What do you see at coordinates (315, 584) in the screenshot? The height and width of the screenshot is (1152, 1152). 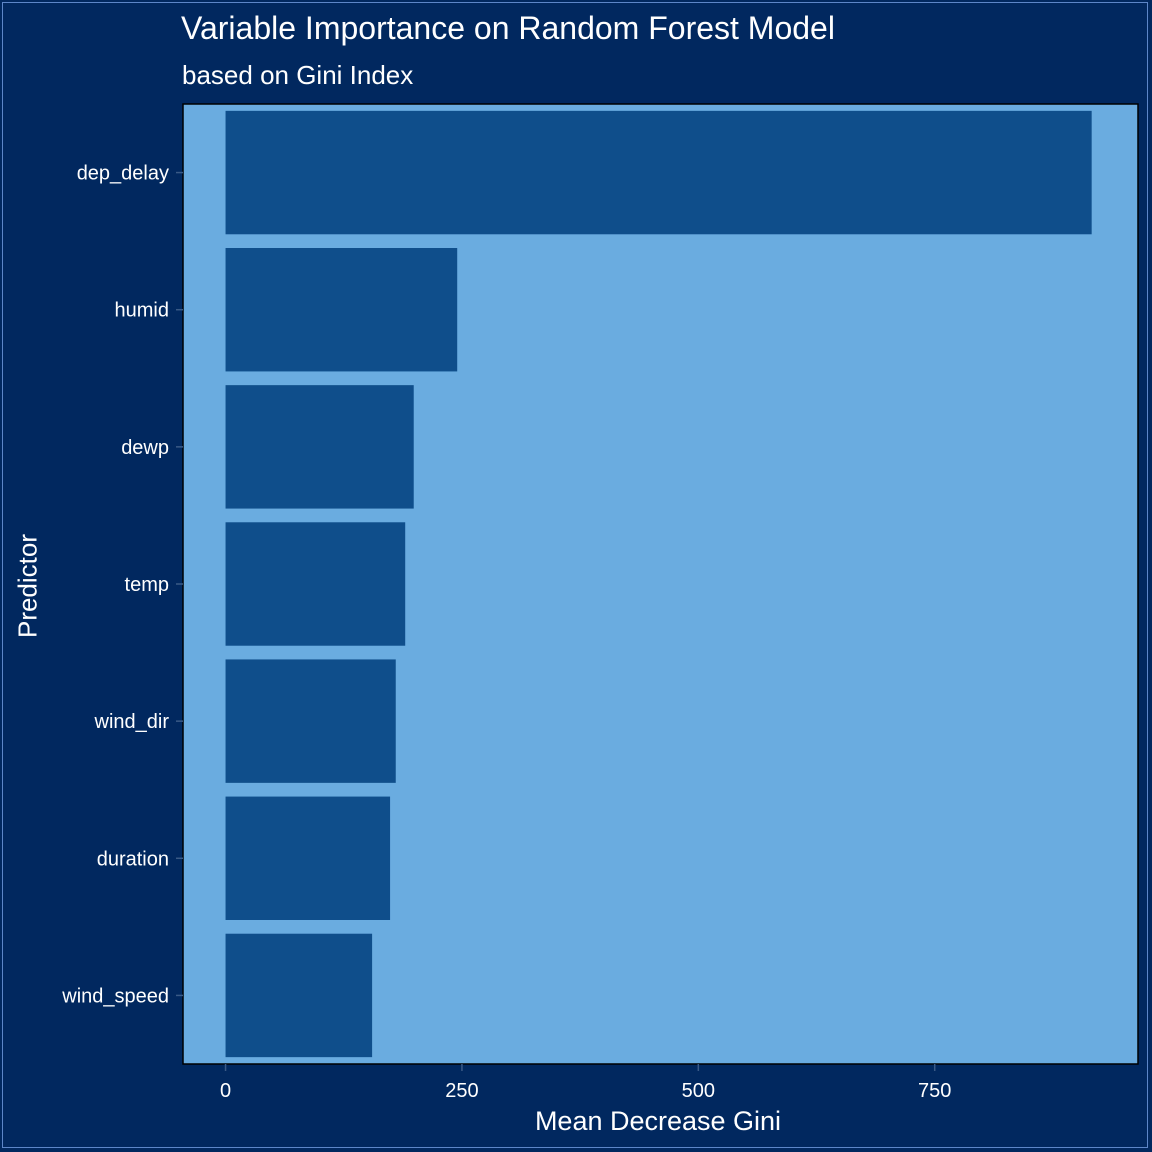 I see `bar-temp` at bounding box center [315, 584].